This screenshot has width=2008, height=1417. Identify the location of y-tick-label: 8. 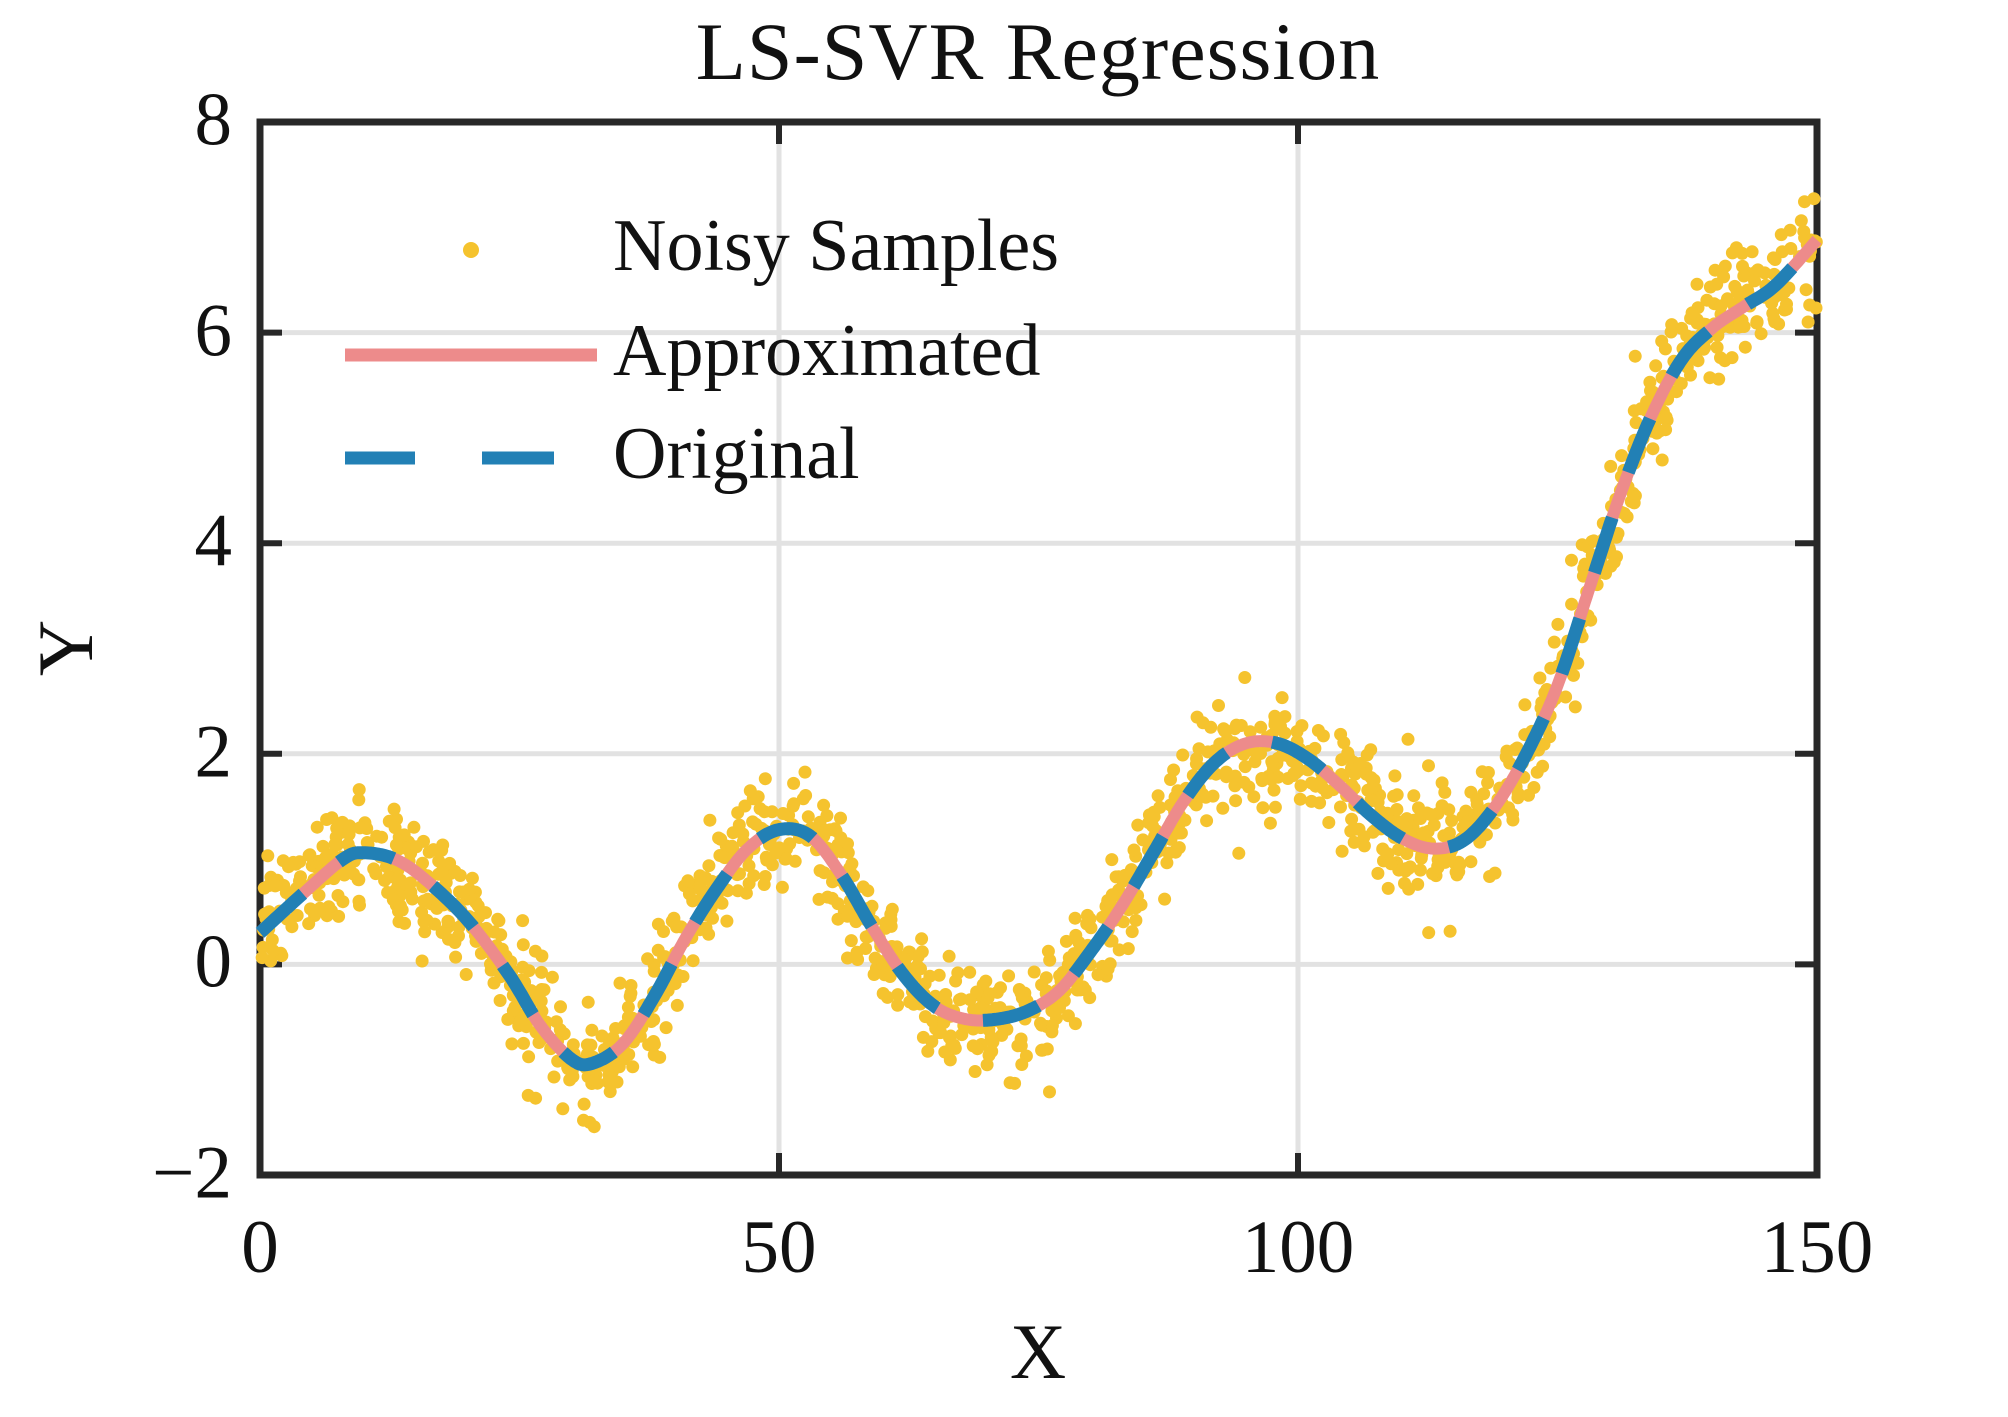
(213, 120).